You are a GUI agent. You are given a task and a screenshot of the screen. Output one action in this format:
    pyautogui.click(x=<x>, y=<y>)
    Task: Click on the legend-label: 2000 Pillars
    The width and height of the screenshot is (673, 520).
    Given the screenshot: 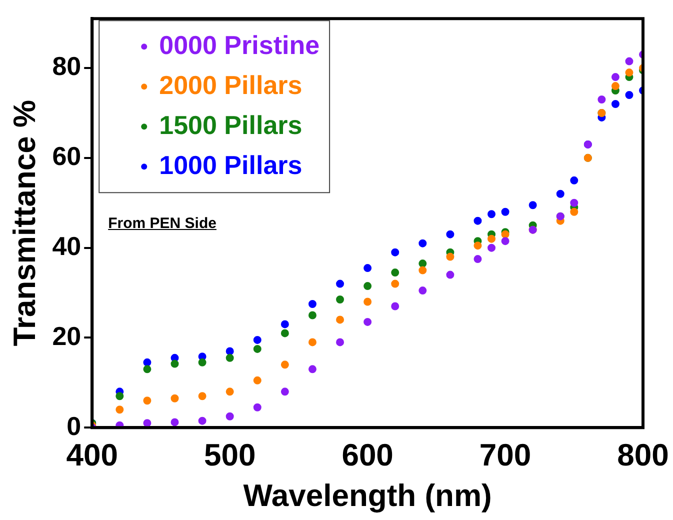 What is the action you would take?
    pyautogui.click(x=230, y=85)
    